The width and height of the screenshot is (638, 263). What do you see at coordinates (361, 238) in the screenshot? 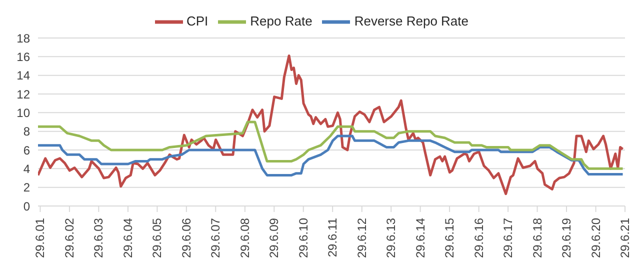
I see `x-tick-label: 29.6.12` at bounding box center [361, 238].